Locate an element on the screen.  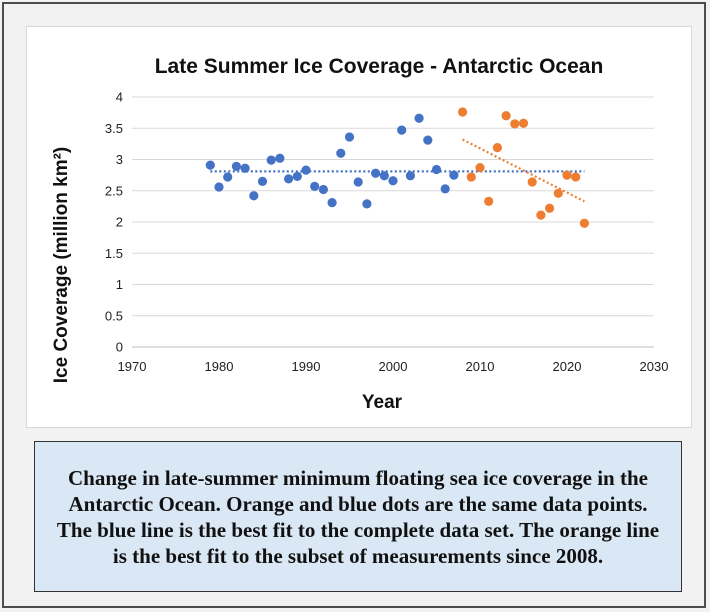
data-points is located at coordinates (397, 167).